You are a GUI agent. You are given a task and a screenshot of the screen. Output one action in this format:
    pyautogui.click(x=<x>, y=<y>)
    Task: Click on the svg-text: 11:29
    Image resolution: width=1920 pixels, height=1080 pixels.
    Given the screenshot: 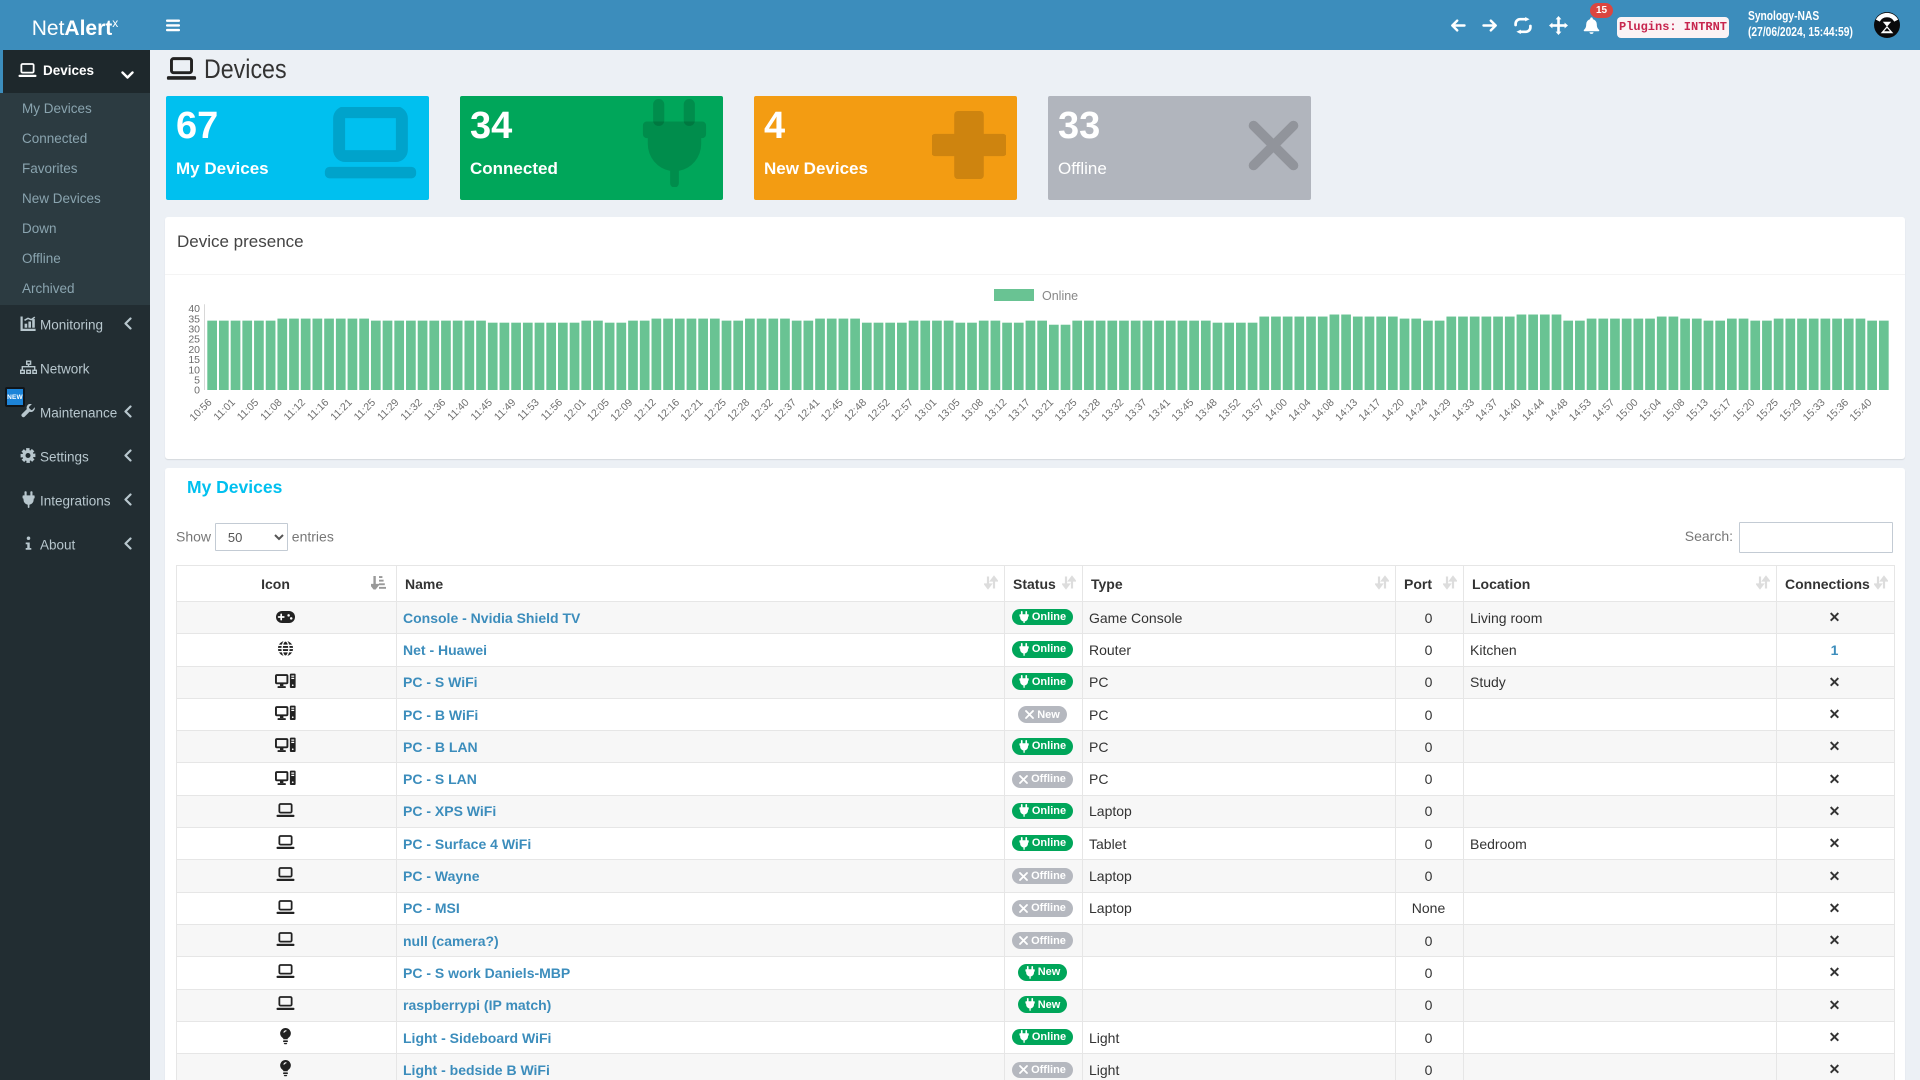 What is the action you would take?
    pyautogui.click(x=388, y=410)
    